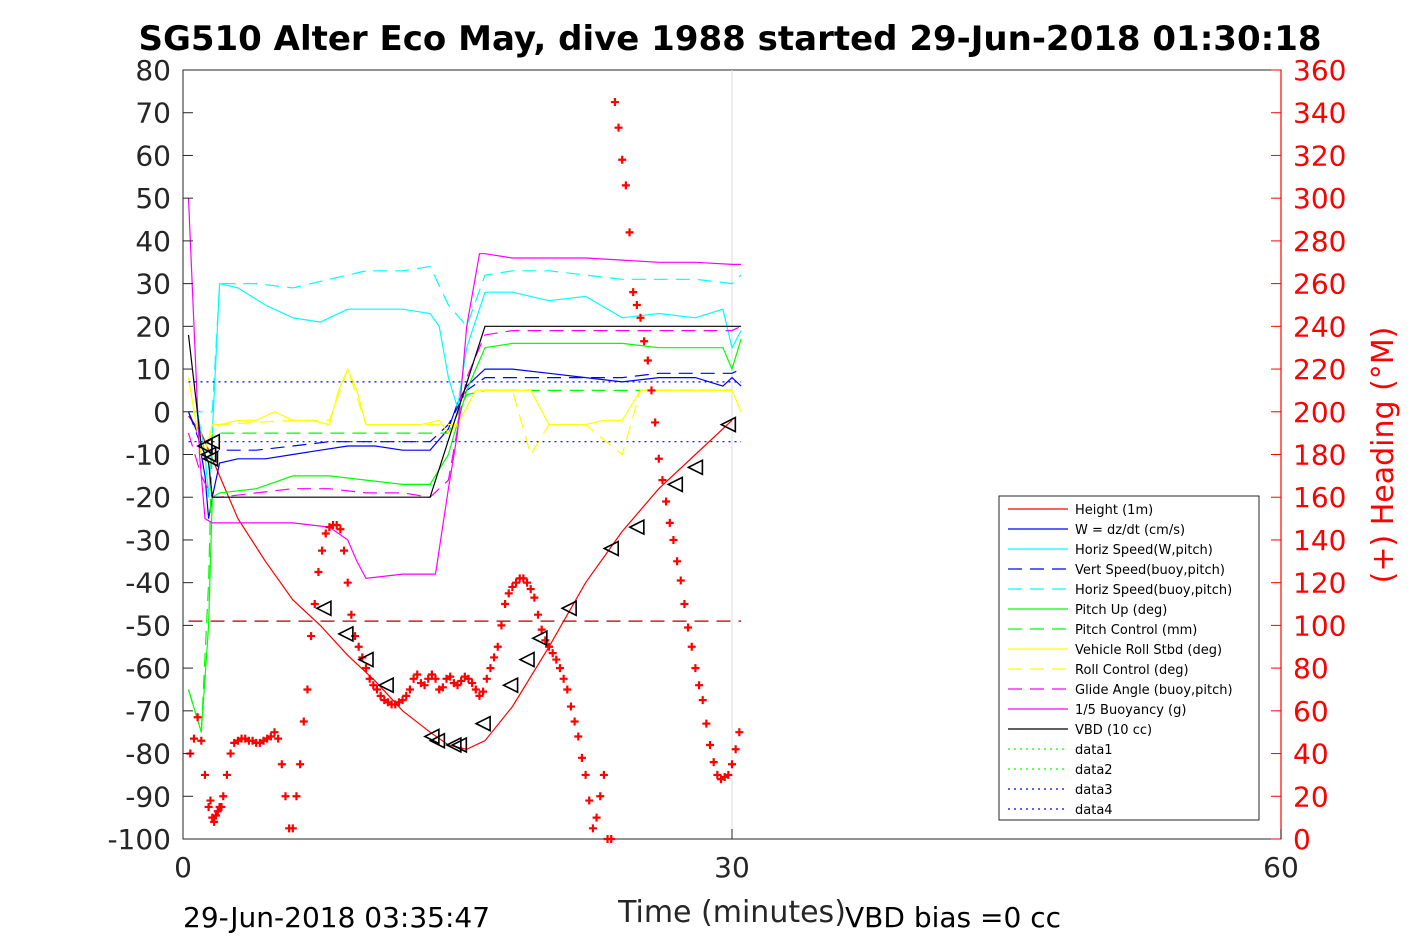 The image size is (1417, 945). I want to click on right-tick-label: 360, so click(1319, 70).